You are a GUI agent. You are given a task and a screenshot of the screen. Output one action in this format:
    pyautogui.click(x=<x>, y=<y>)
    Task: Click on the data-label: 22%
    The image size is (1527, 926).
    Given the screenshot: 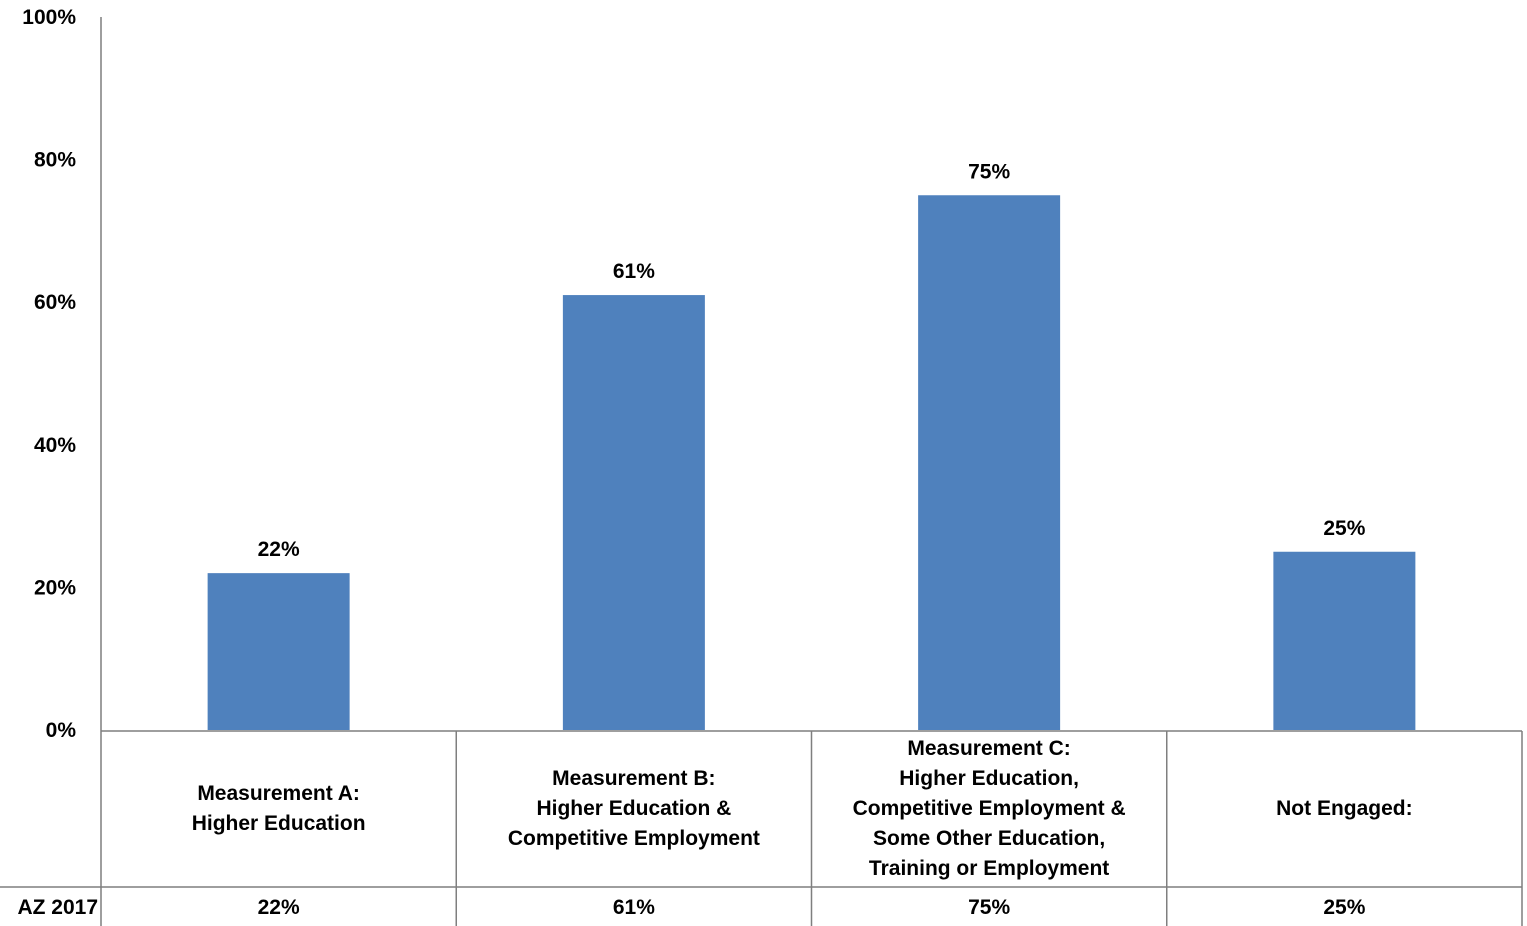 What is the action you would take?
    pyautogui.click(x=279, y=549)
    